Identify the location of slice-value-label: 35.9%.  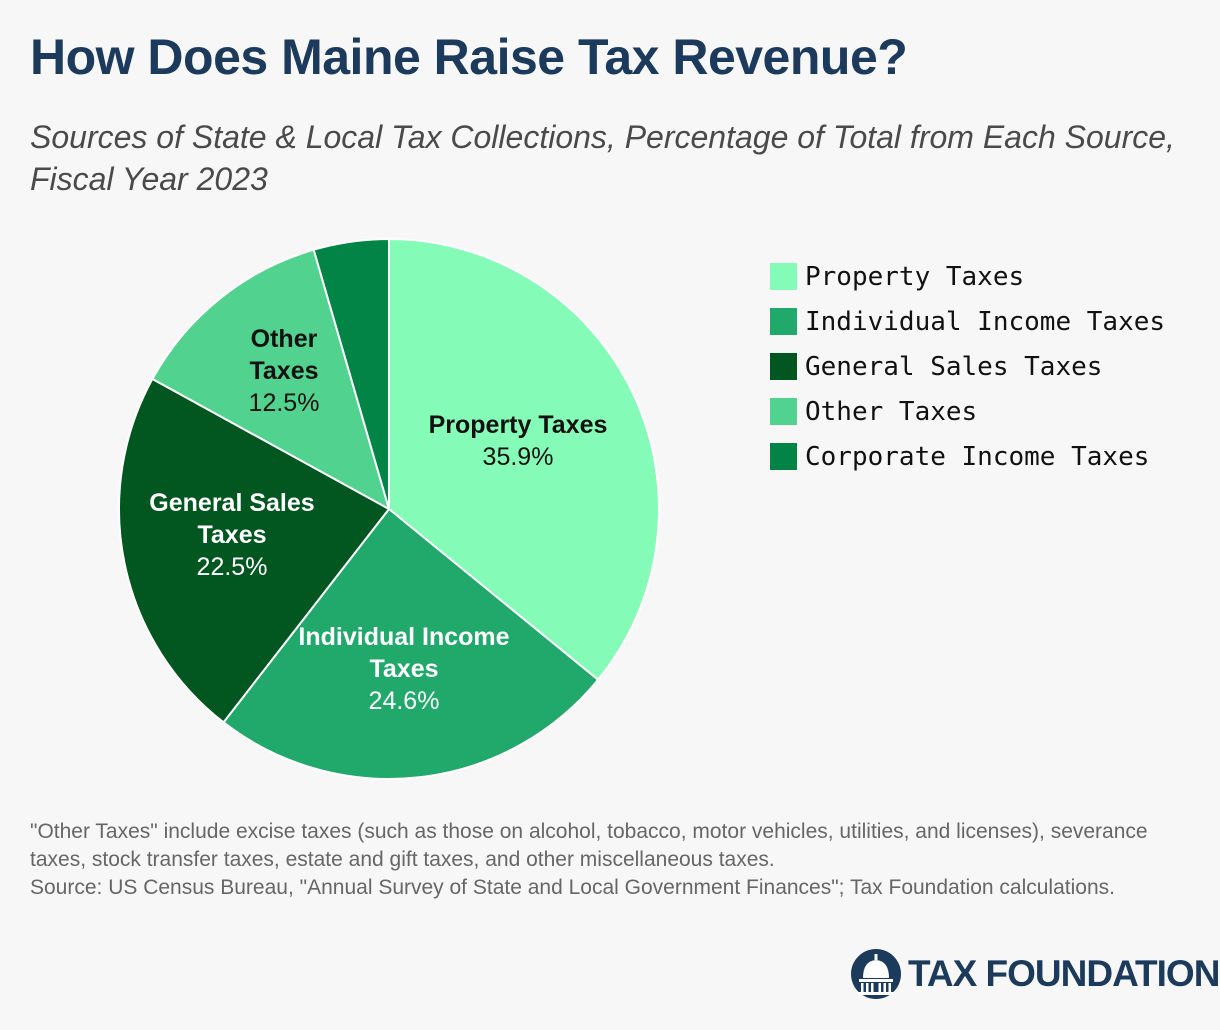
(518, 457).